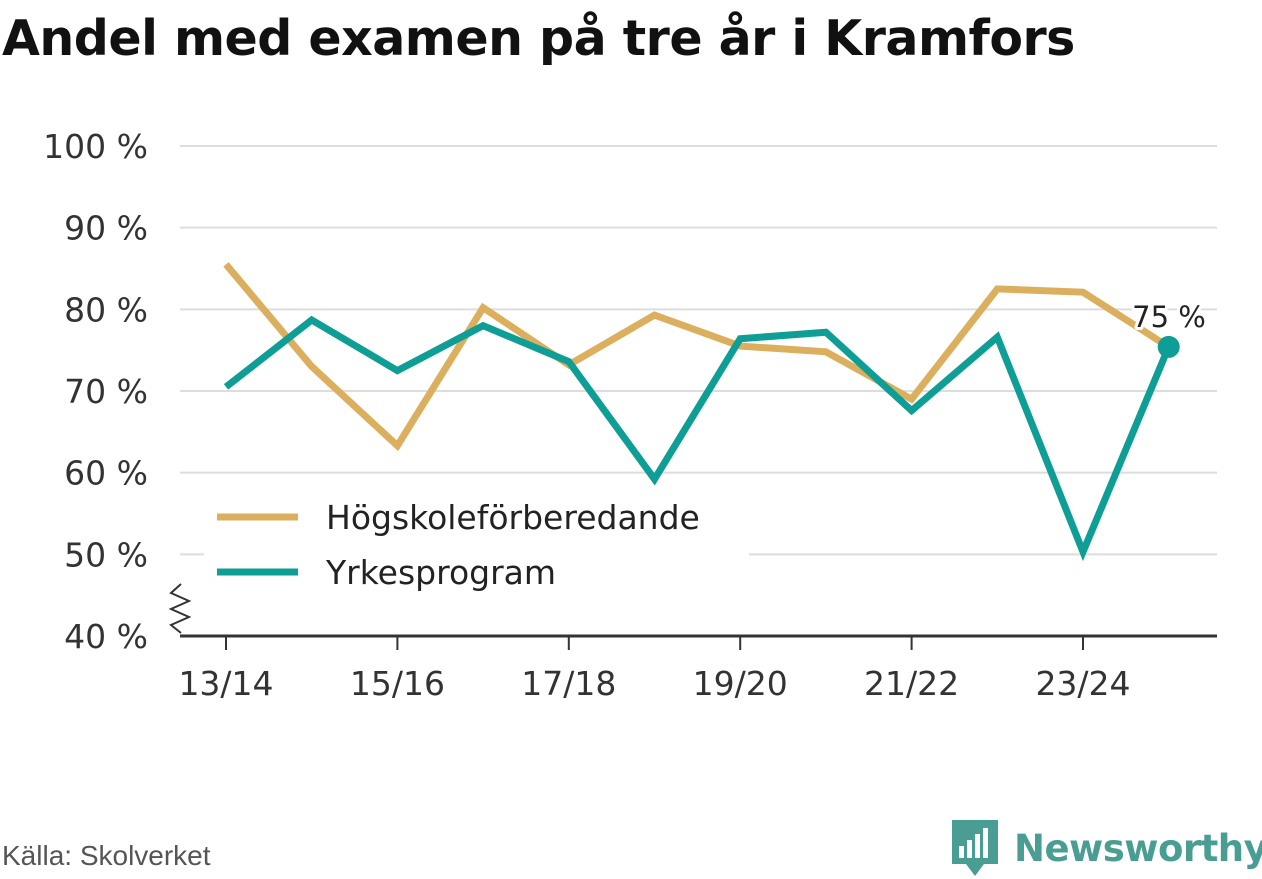 The width and height of the screenshot is (1262, 879). Describe the element at coordinates (106, 473) in the screenshot. I see `y-tick-label: 60 %` at that location.